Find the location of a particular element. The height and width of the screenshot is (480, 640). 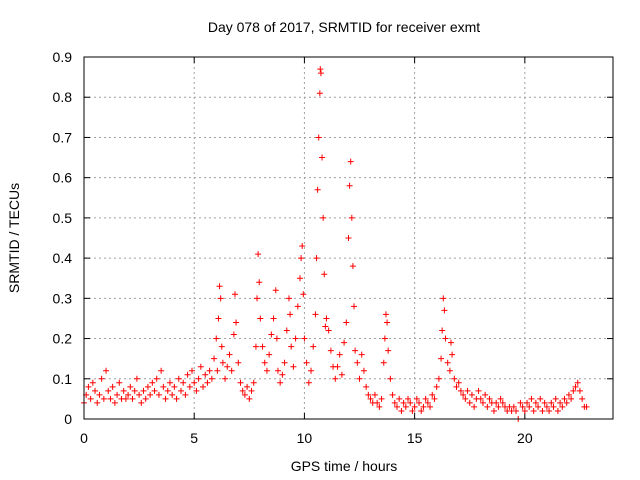

y-tick-label: 0.7 is located at coordinates (63, 137).